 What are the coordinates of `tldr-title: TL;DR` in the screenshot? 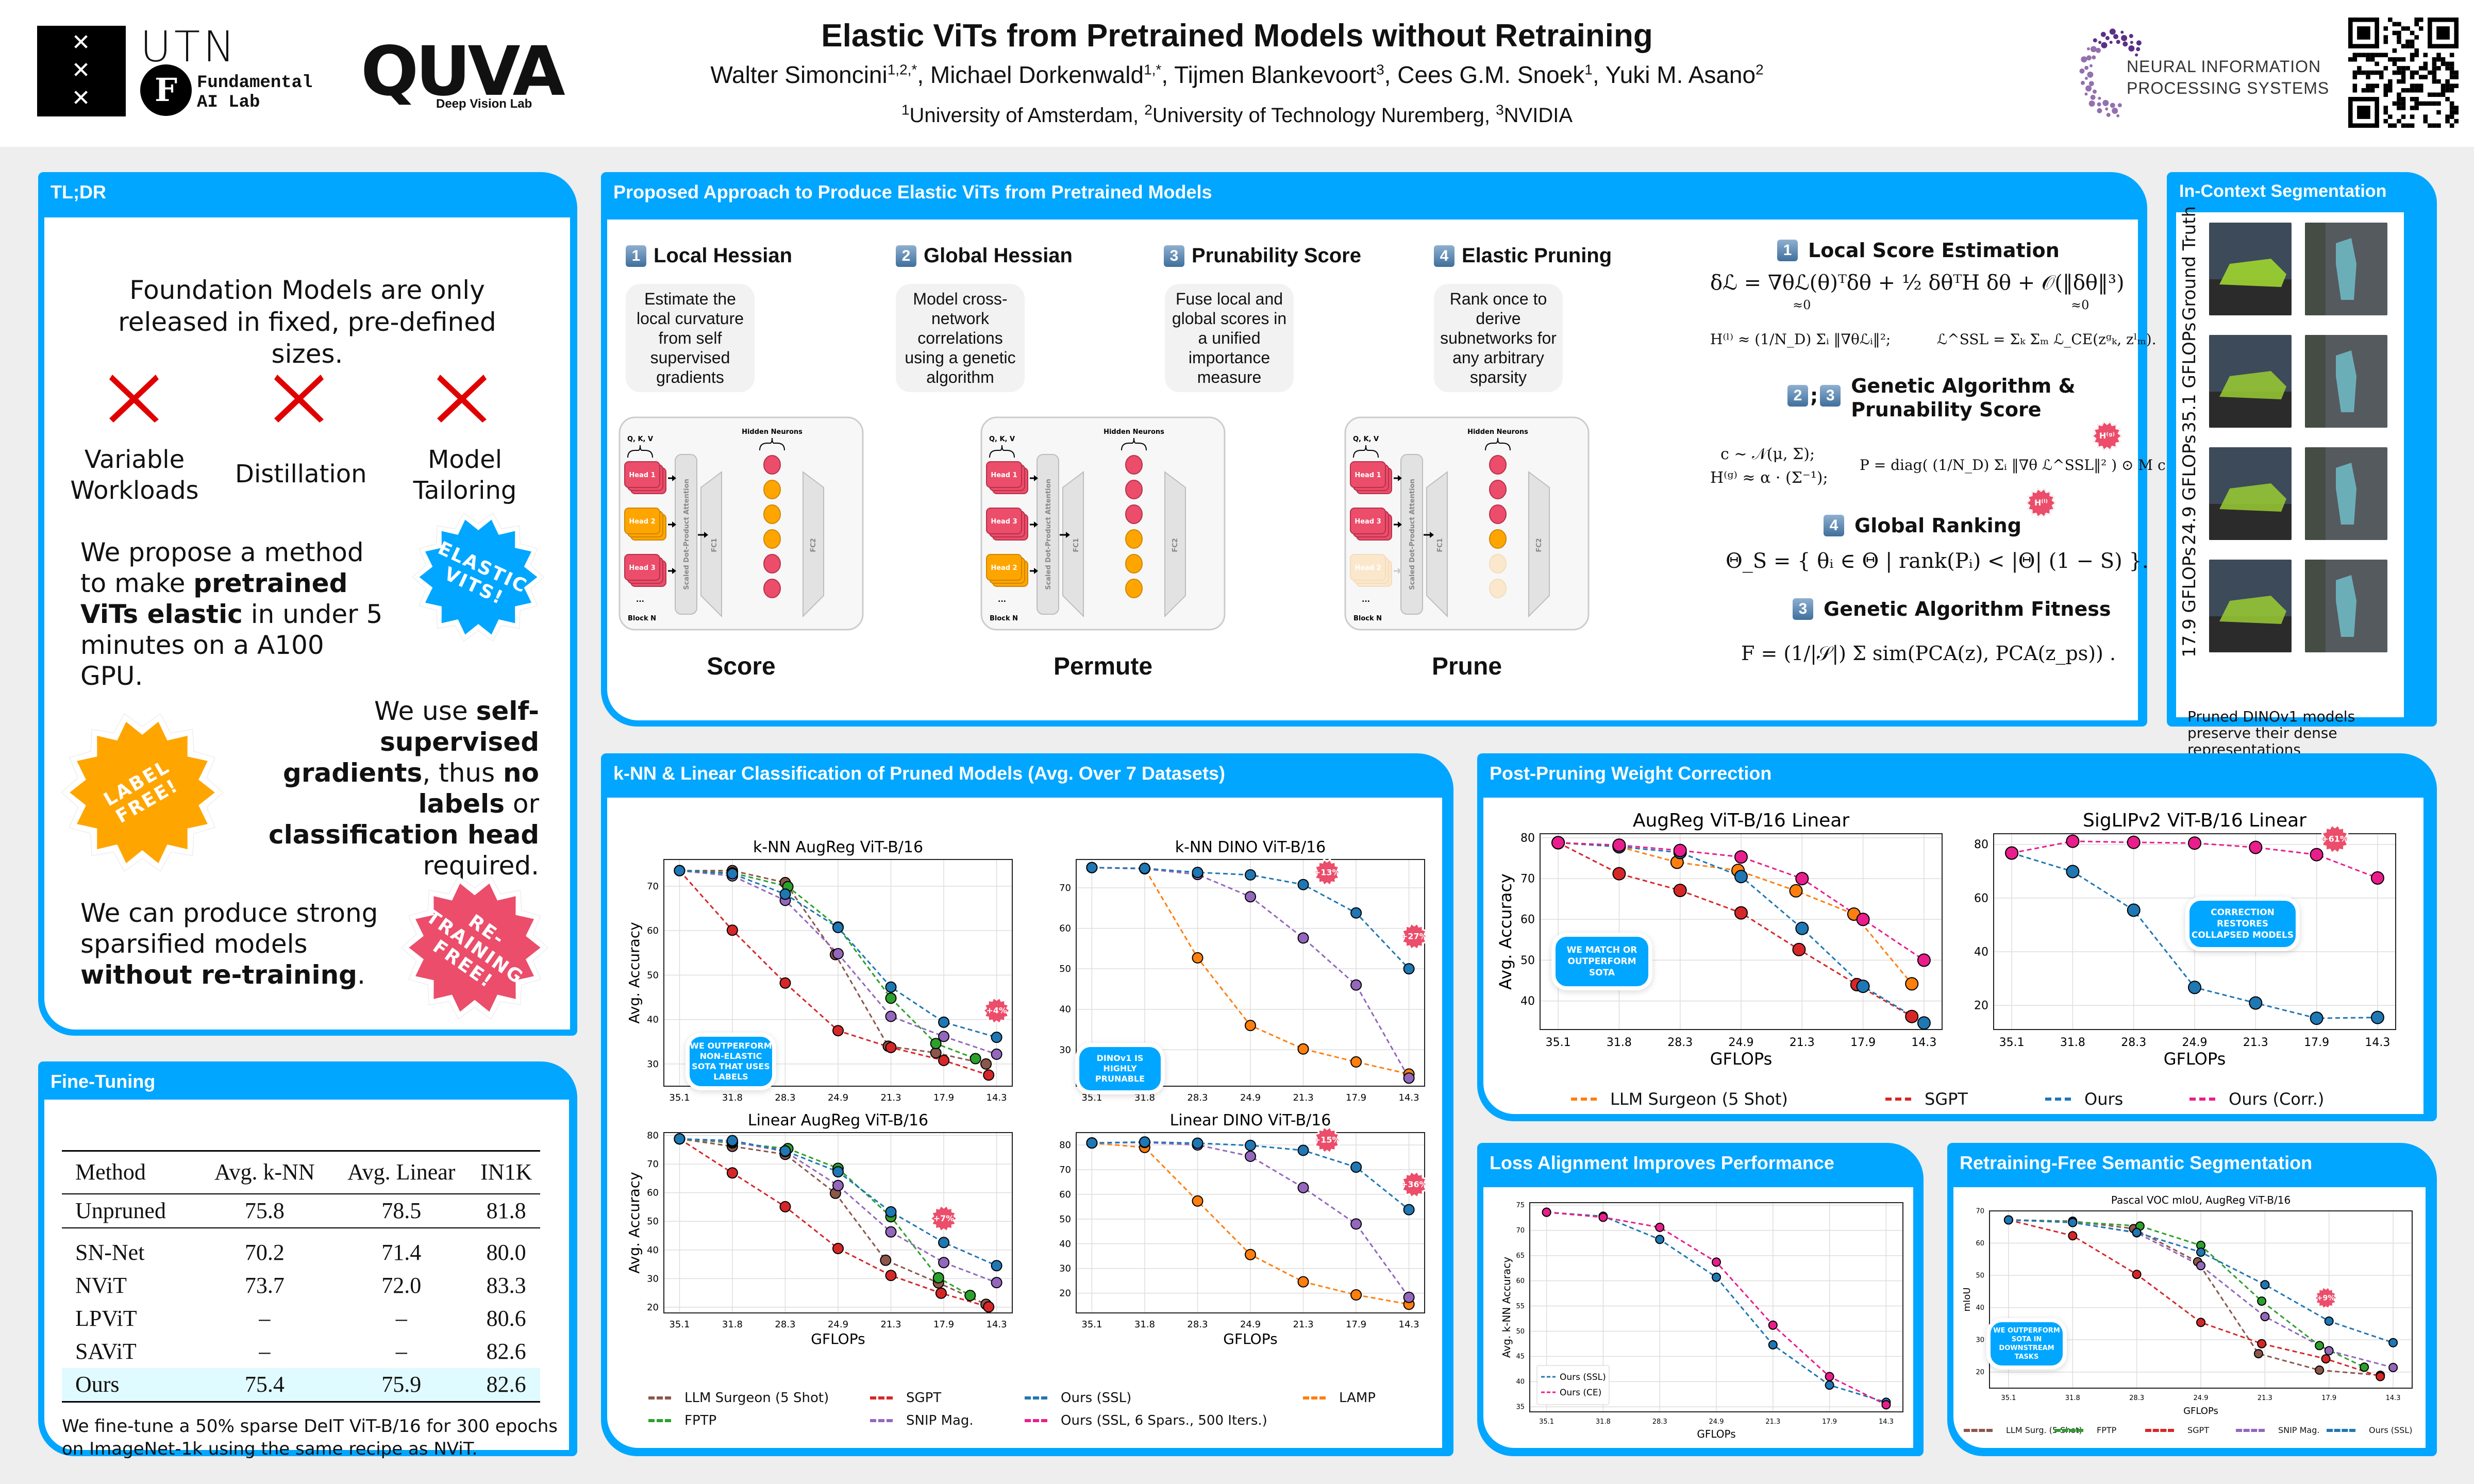 It's located at (78, 192).